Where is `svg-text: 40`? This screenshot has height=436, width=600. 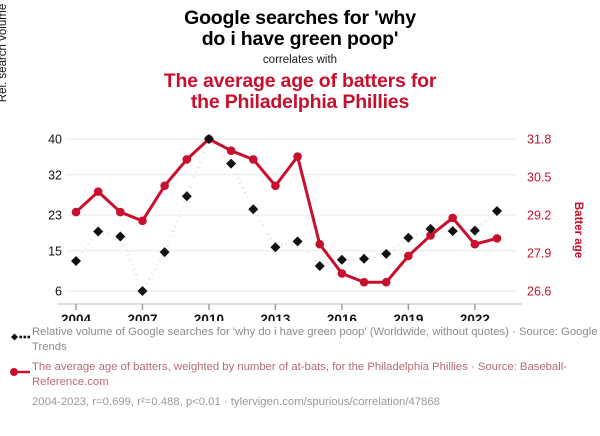
svg-text: 40 is located at coordinates (55, 140).